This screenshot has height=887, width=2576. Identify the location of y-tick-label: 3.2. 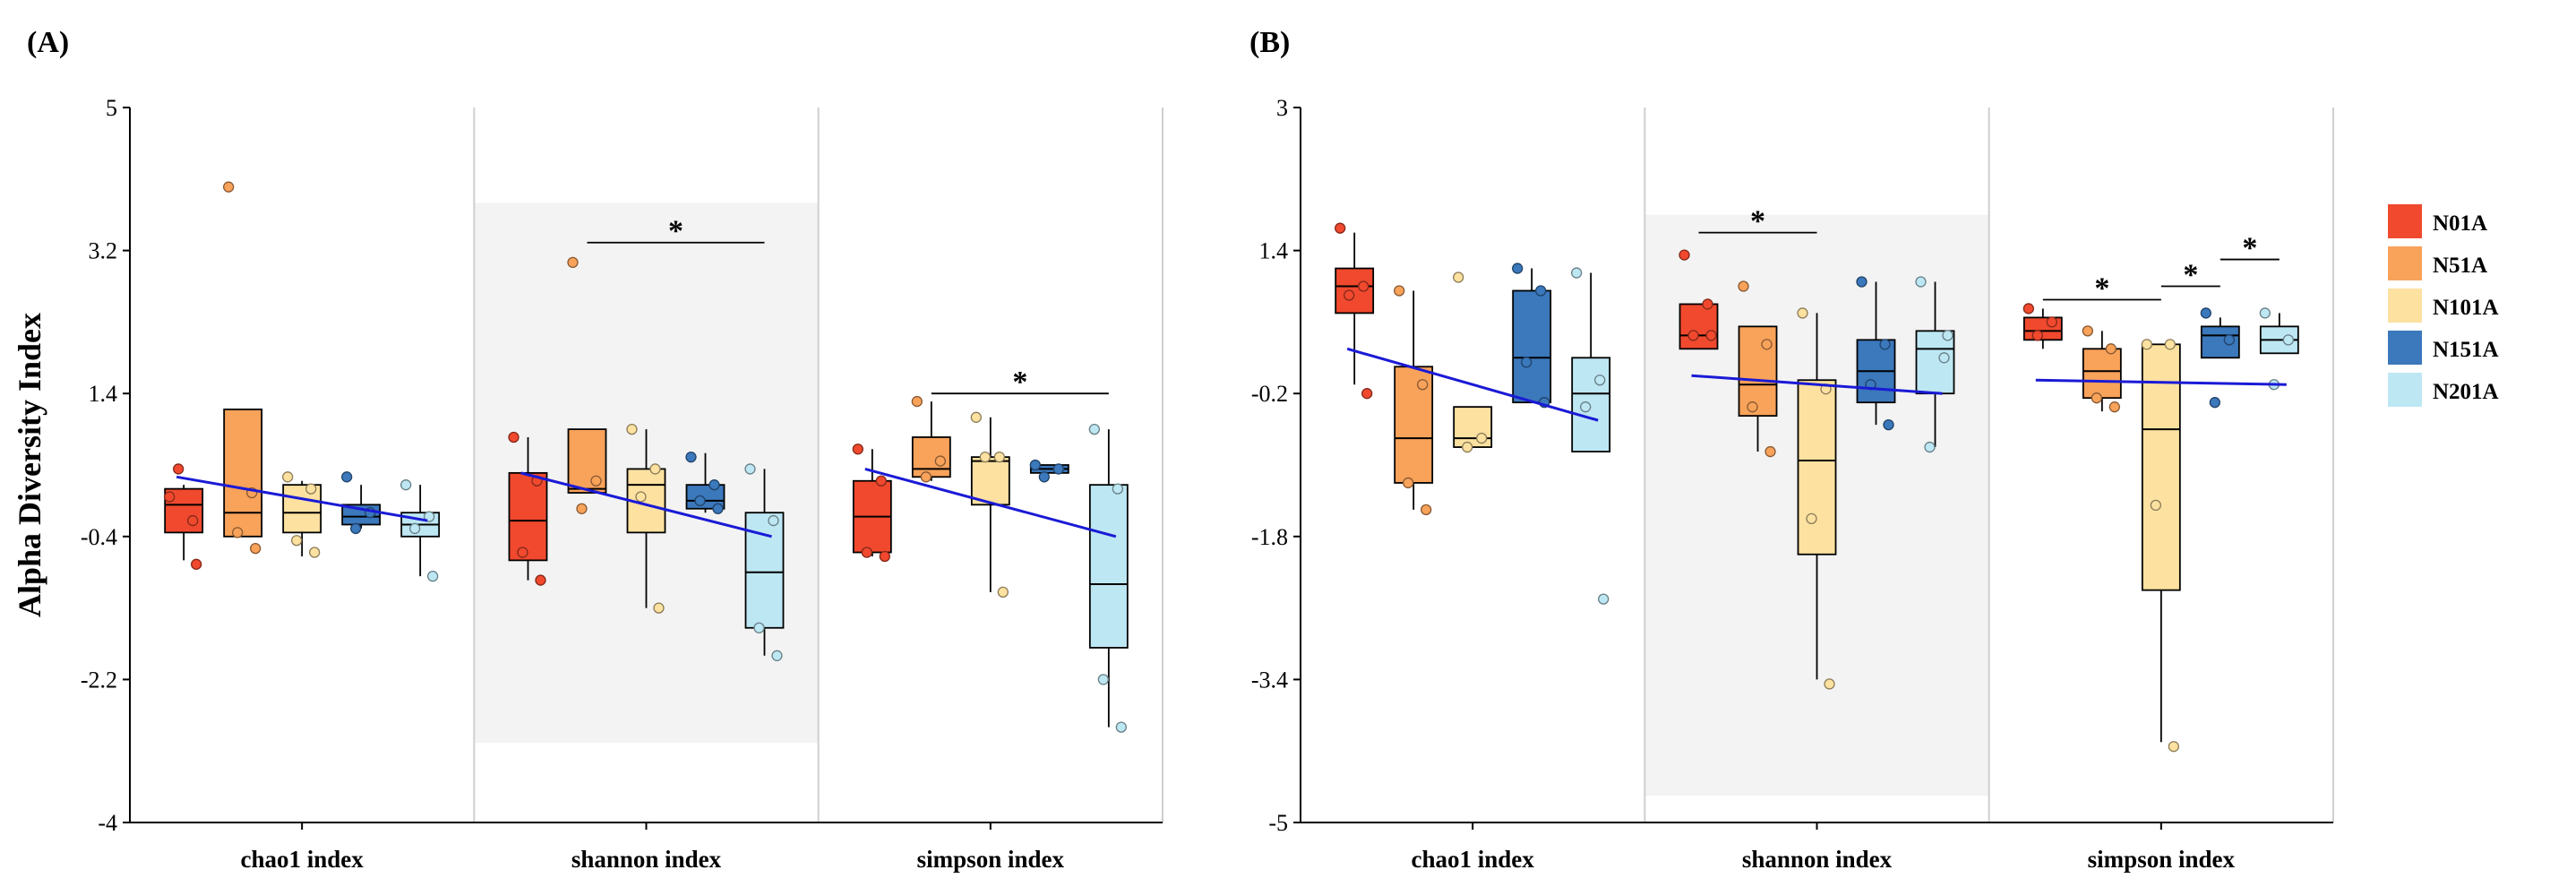
(103, 251).